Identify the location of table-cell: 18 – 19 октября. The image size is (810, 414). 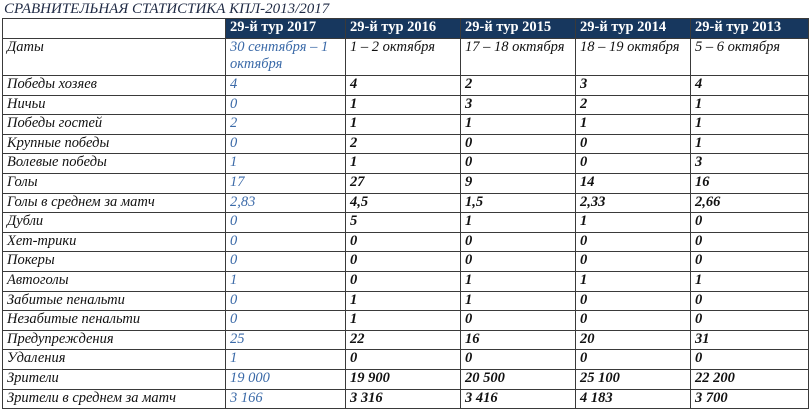
(633, 57).